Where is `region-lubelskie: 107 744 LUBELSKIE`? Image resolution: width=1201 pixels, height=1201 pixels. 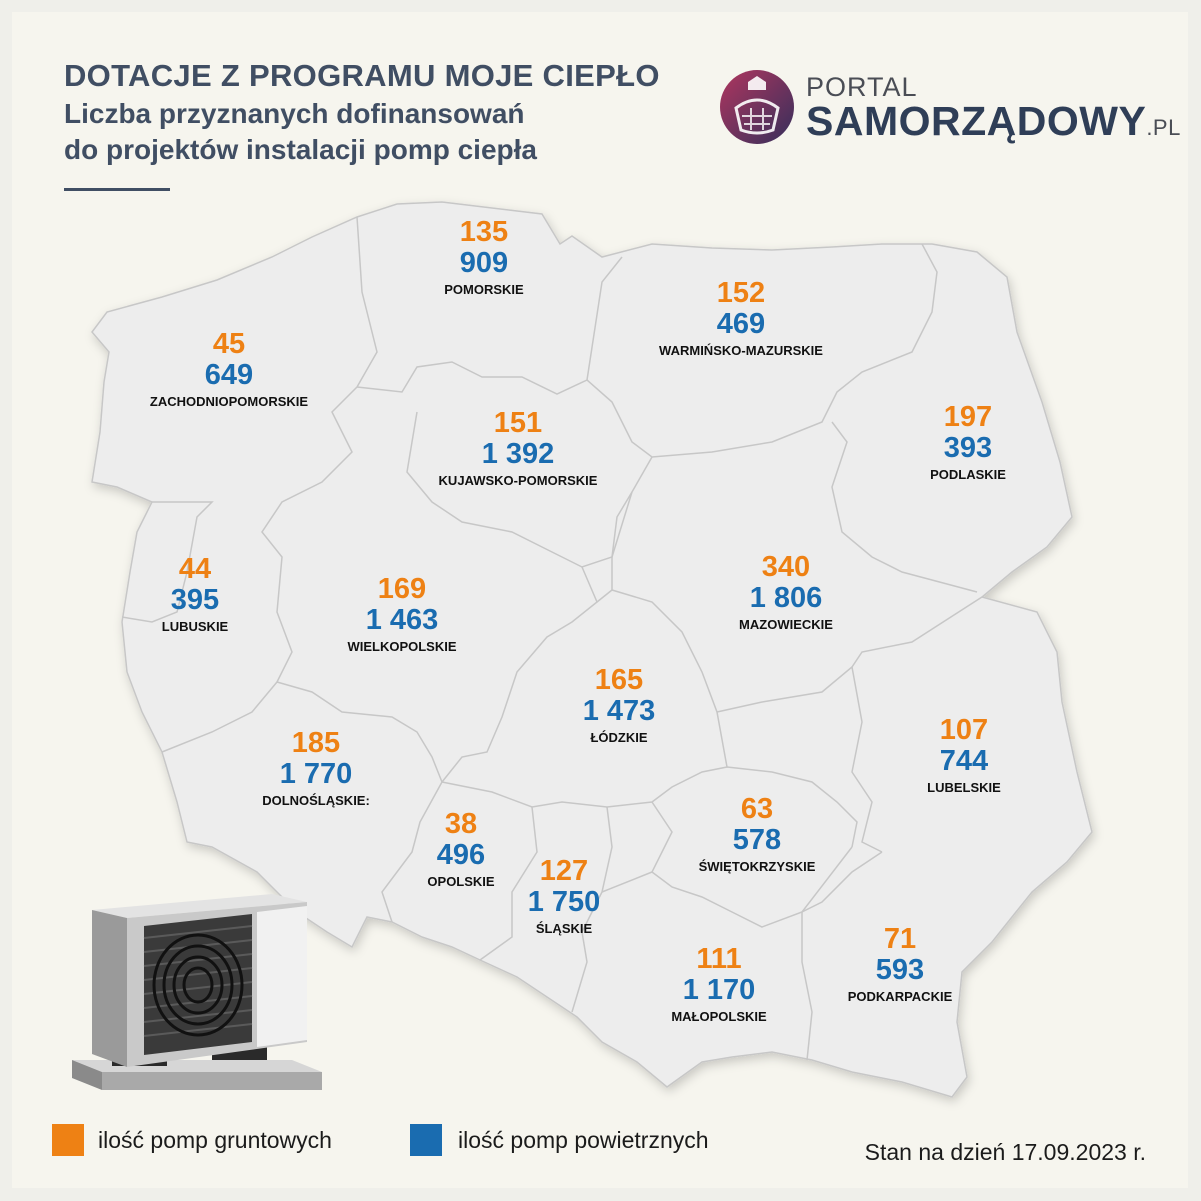 region-lubelskie: 107 744 LUBELSKIE is located at coordinates (964, 756).